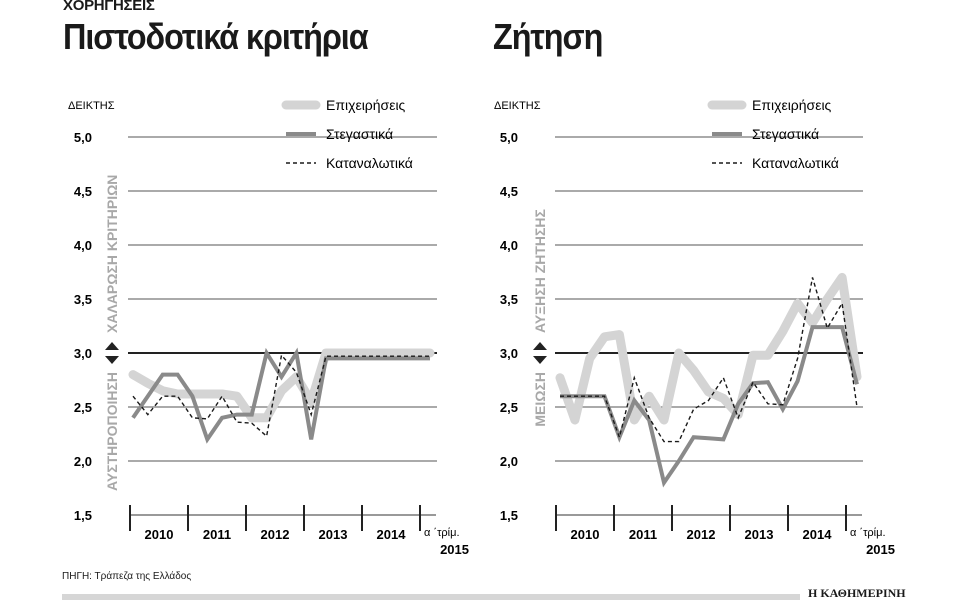  Describe the element at coordinates (517, 106) in the screenshot. I see `chart1-y-axis-label: ΔΕΙΚΤΗΣ` at that location.